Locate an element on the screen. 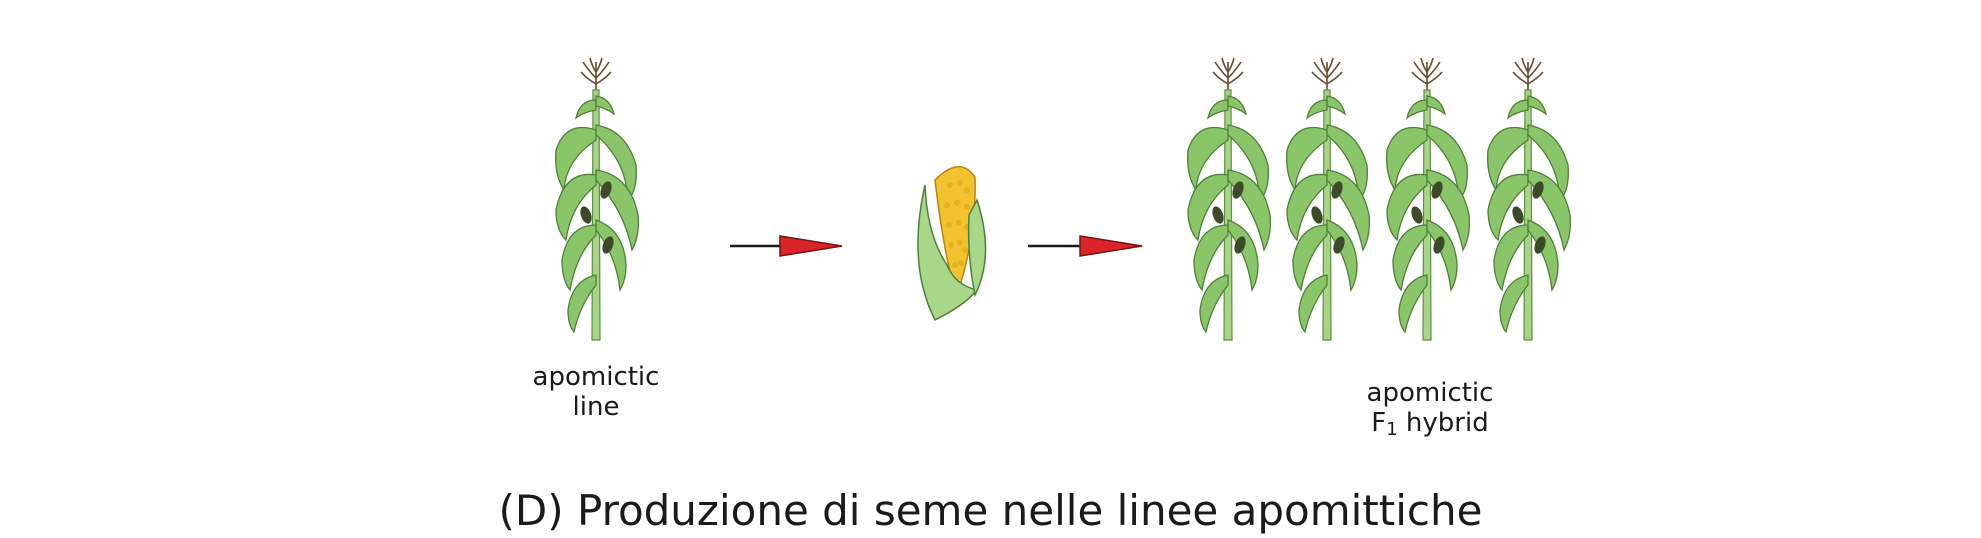 This screenshot has height=538, width=1981. parent-line-label-line2: line is located at coordinates (596, 407).